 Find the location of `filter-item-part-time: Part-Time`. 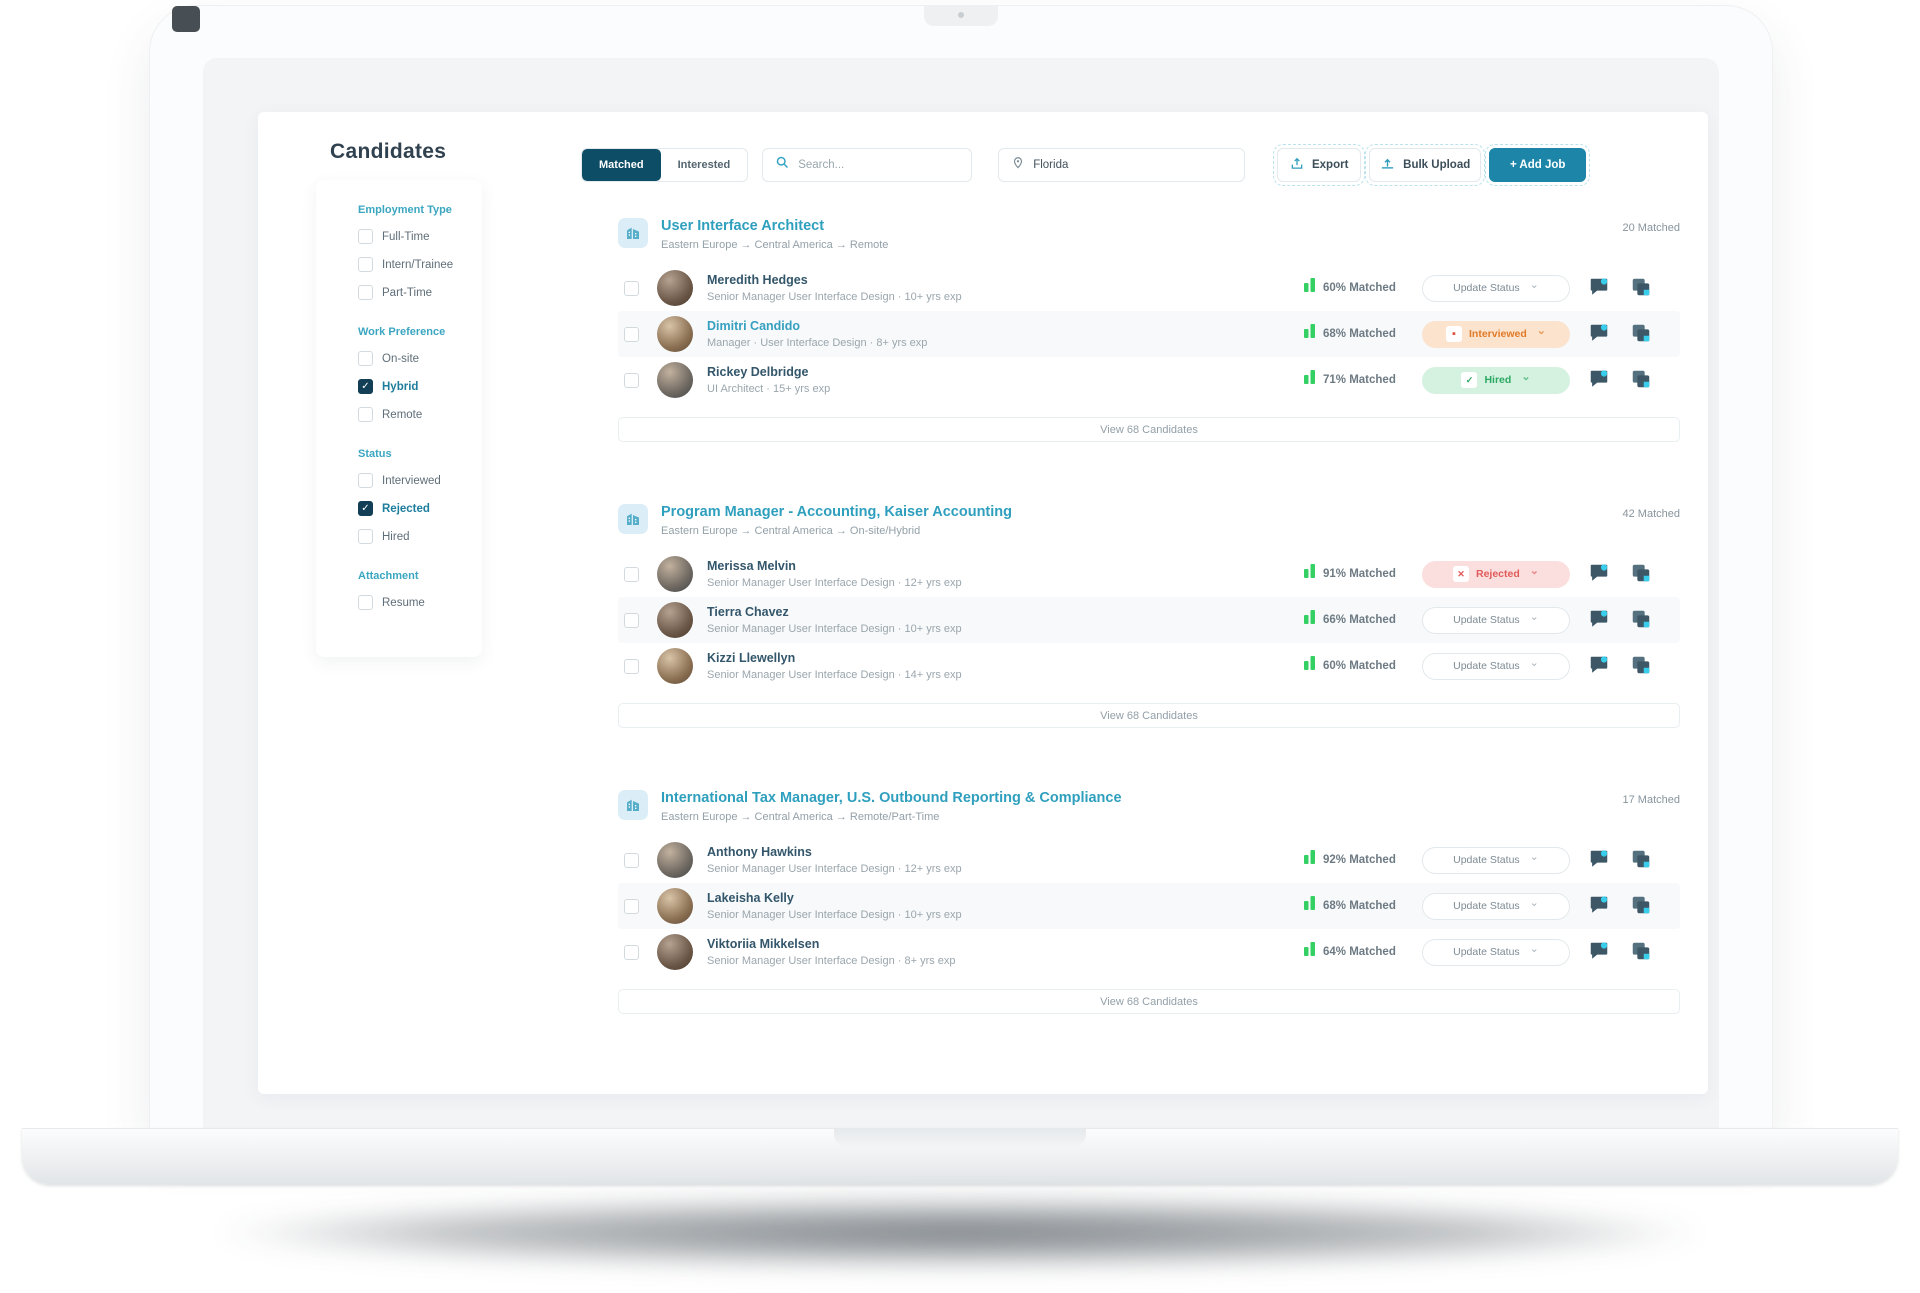

filter-item-part-time: Part-Time is located at coordinates (413, 292).